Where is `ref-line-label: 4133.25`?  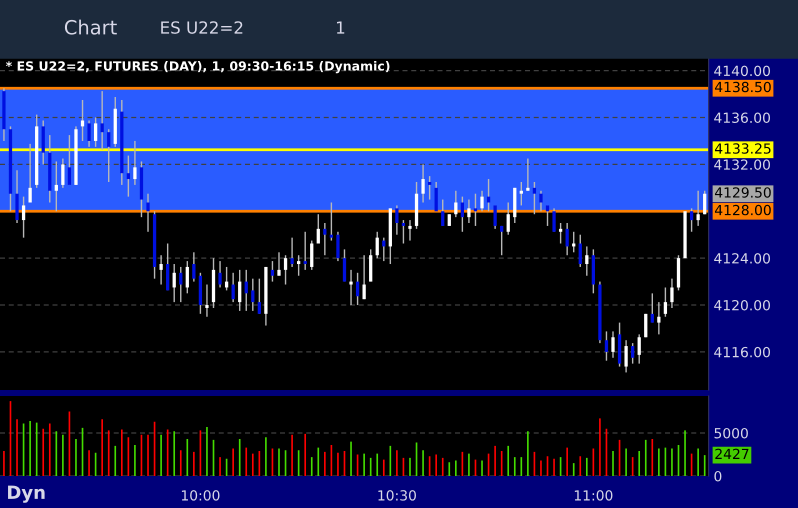
ref-line-label: 4133.25 is located at coordinates (742, 148).